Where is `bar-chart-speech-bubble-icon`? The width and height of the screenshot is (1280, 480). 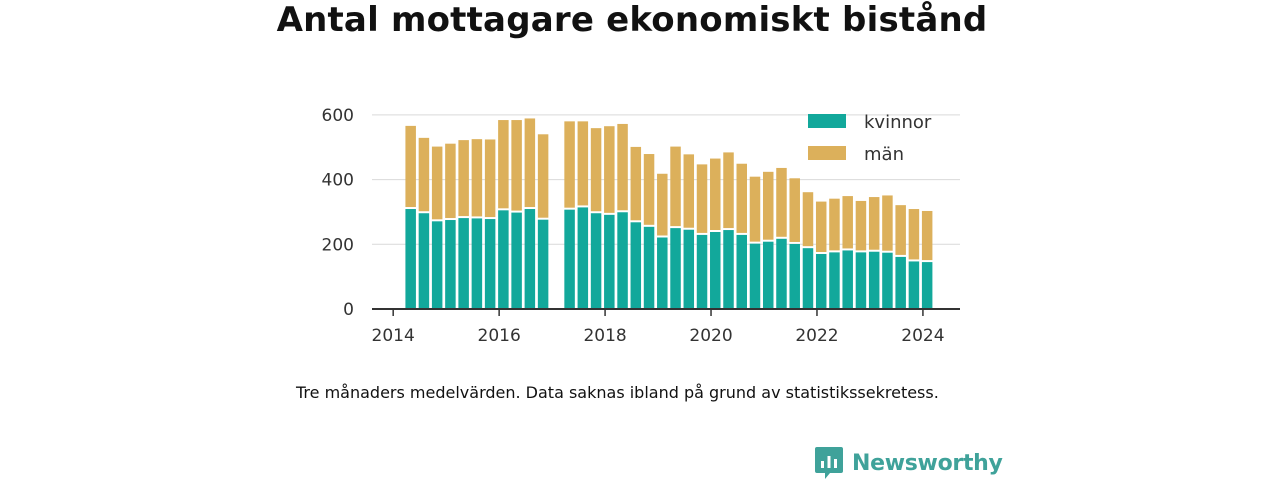 bar-chart-speech-bubble-icon is located at coordinates (829, 463).